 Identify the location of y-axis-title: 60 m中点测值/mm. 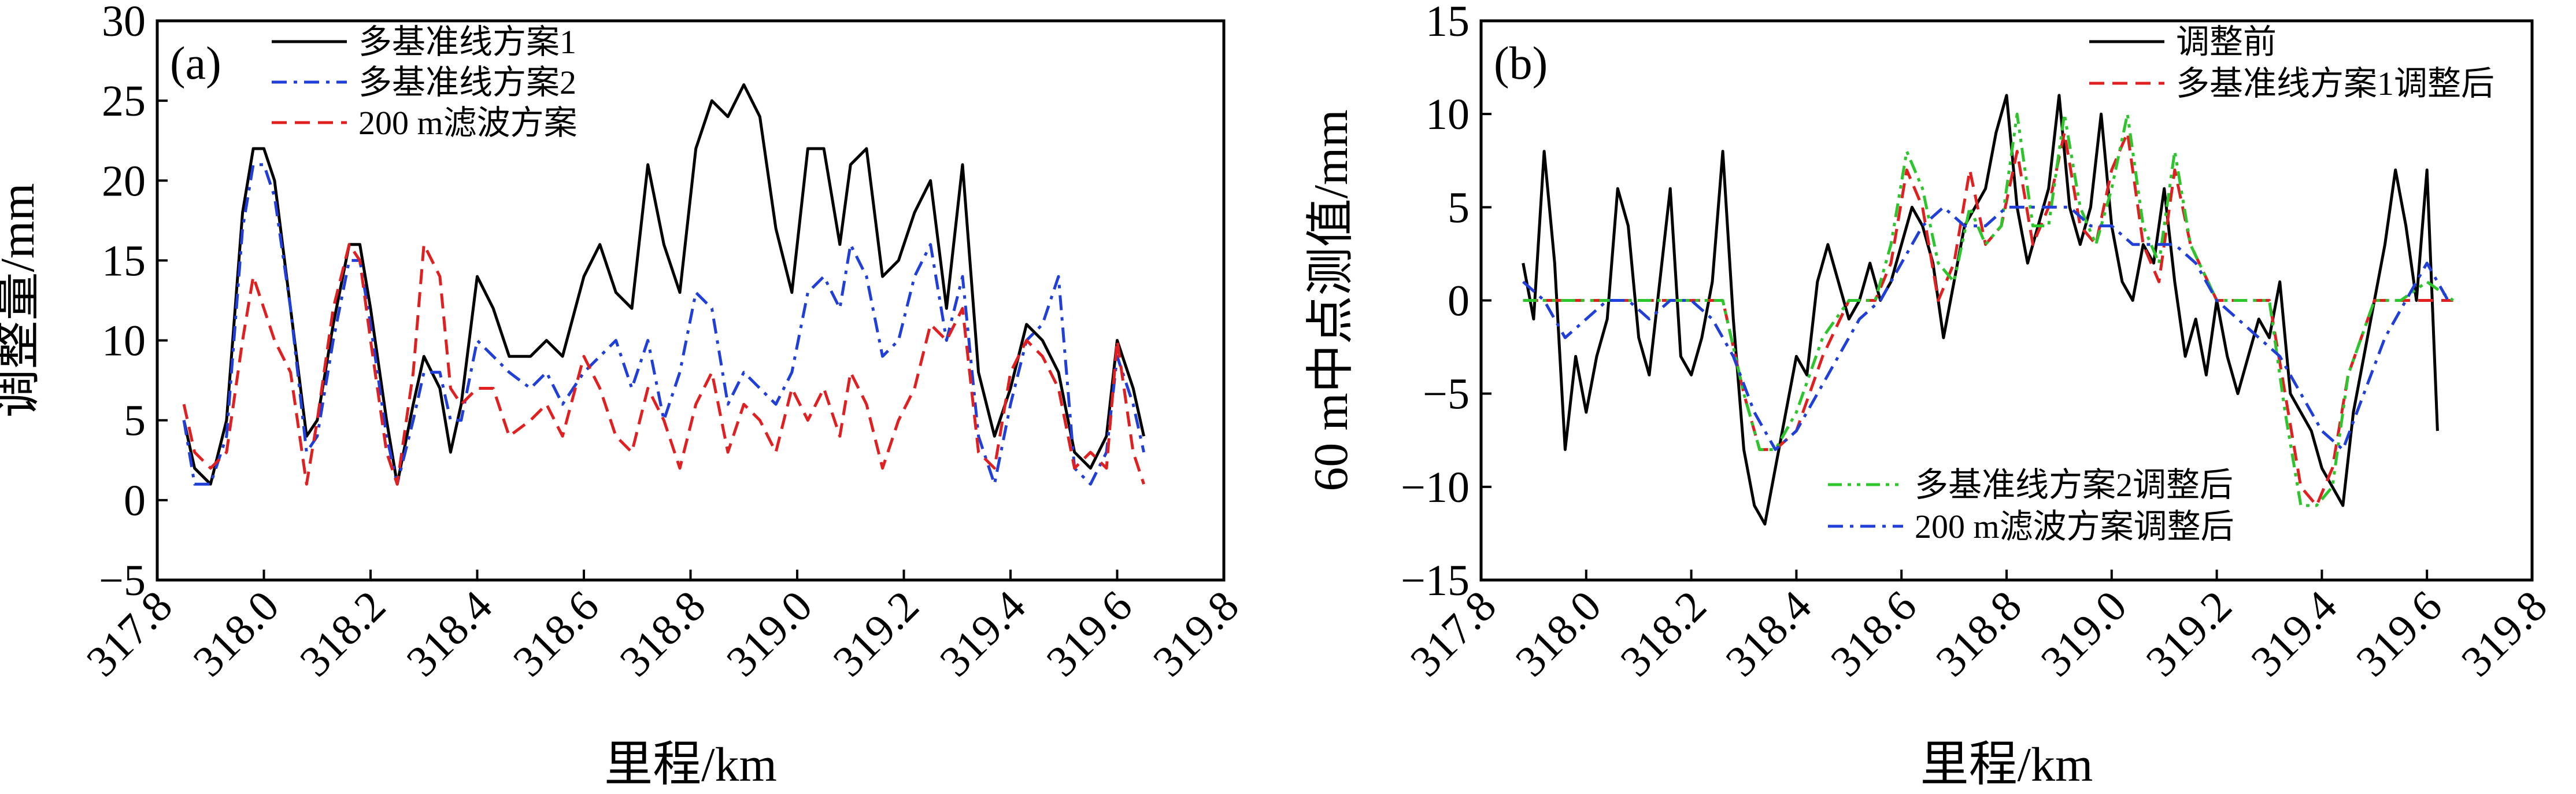
(1331, 300).